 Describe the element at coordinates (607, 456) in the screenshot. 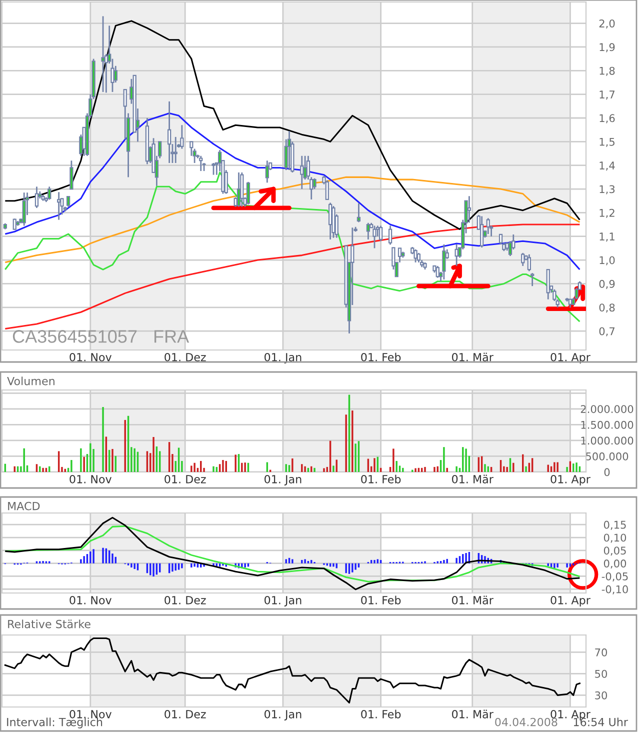

I see `y-tick-label: 500.000` at that location.